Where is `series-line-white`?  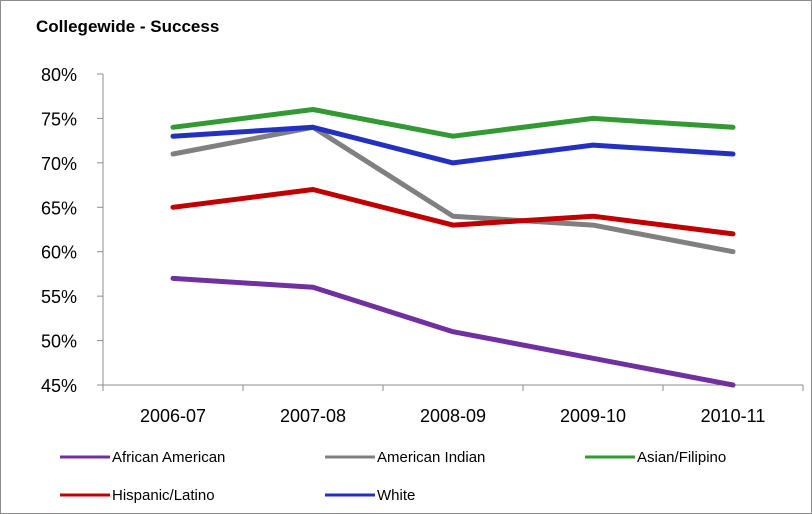
series-line-white is located at coordinates (453, 145).